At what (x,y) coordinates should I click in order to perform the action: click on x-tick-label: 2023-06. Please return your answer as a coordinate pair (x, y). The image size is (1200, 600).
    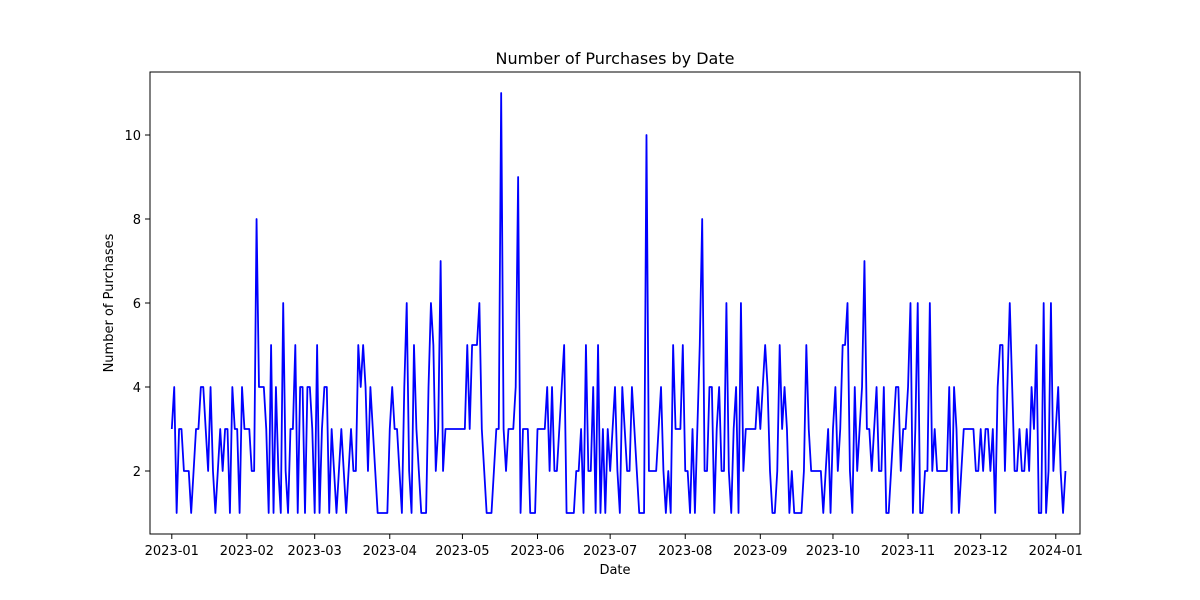
    Looking at the image, I should click on (537, 551).